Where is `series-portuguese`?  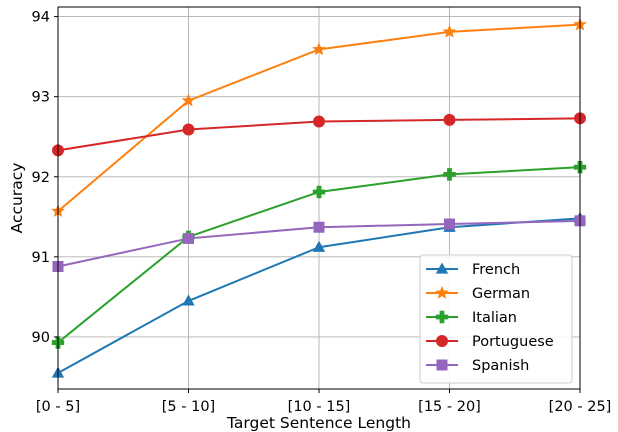
series-portuguese is located at coordinates (319, 134).